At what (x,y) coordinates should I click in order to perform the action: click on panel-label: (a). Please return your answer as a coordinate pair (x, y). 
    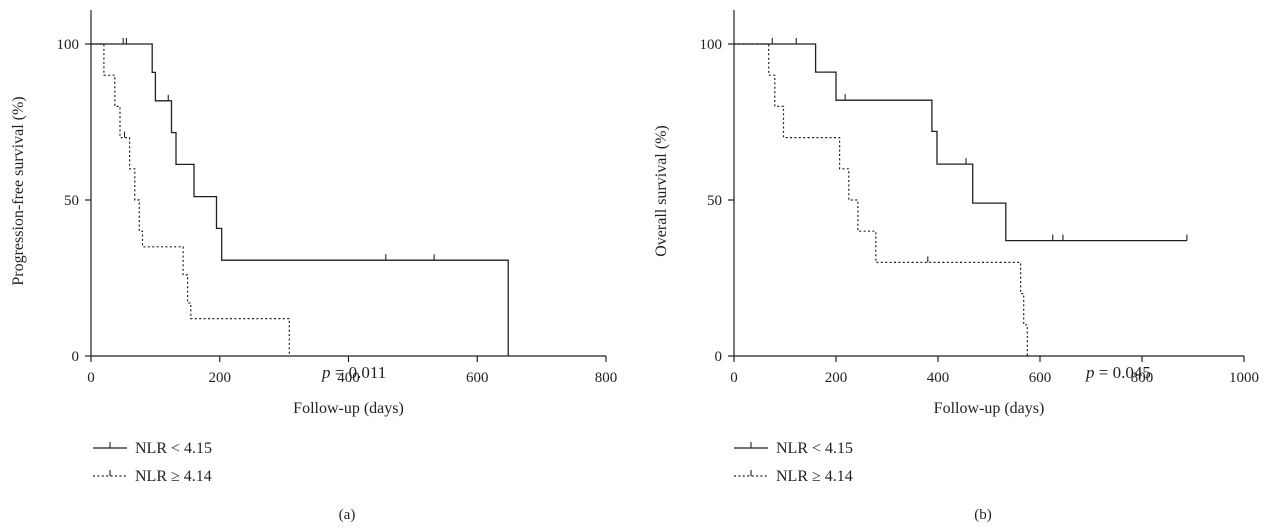
    Looking at the image, I should click on (347, 515).